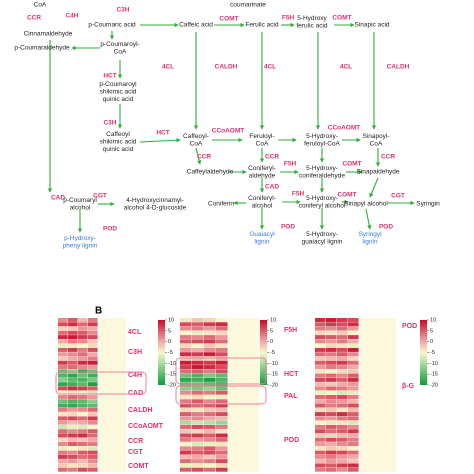  What do you see at coordinates (322, 205) in the screenshot?
I see `compound: coniferyl alcohol` at bounding box center [322, 205].